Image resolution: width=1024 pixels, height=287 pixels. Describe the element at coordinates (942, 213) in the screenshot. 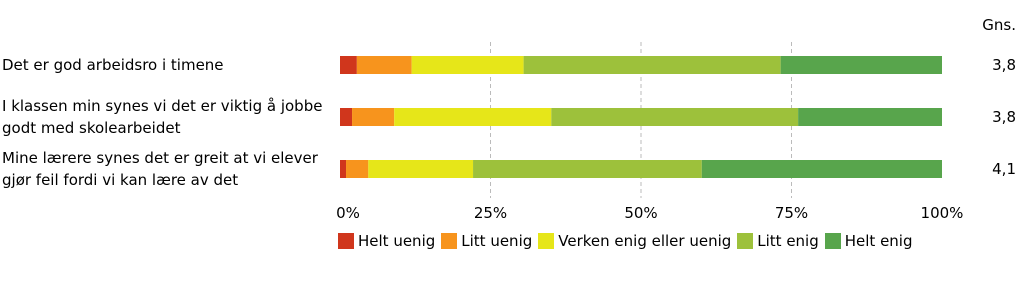

I see `x-tick-label: 100%` at that location.